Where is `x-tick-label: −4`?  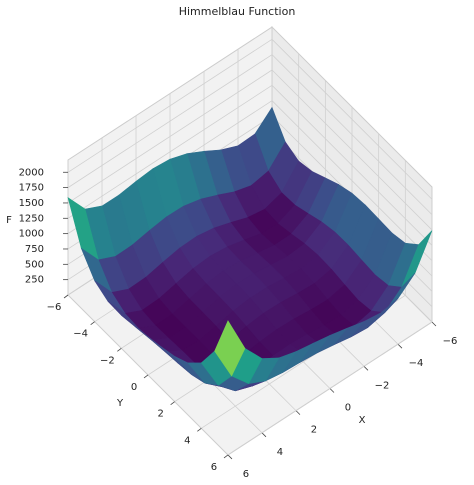
x-tick-label: −4 is located at coordinates (416, 363).